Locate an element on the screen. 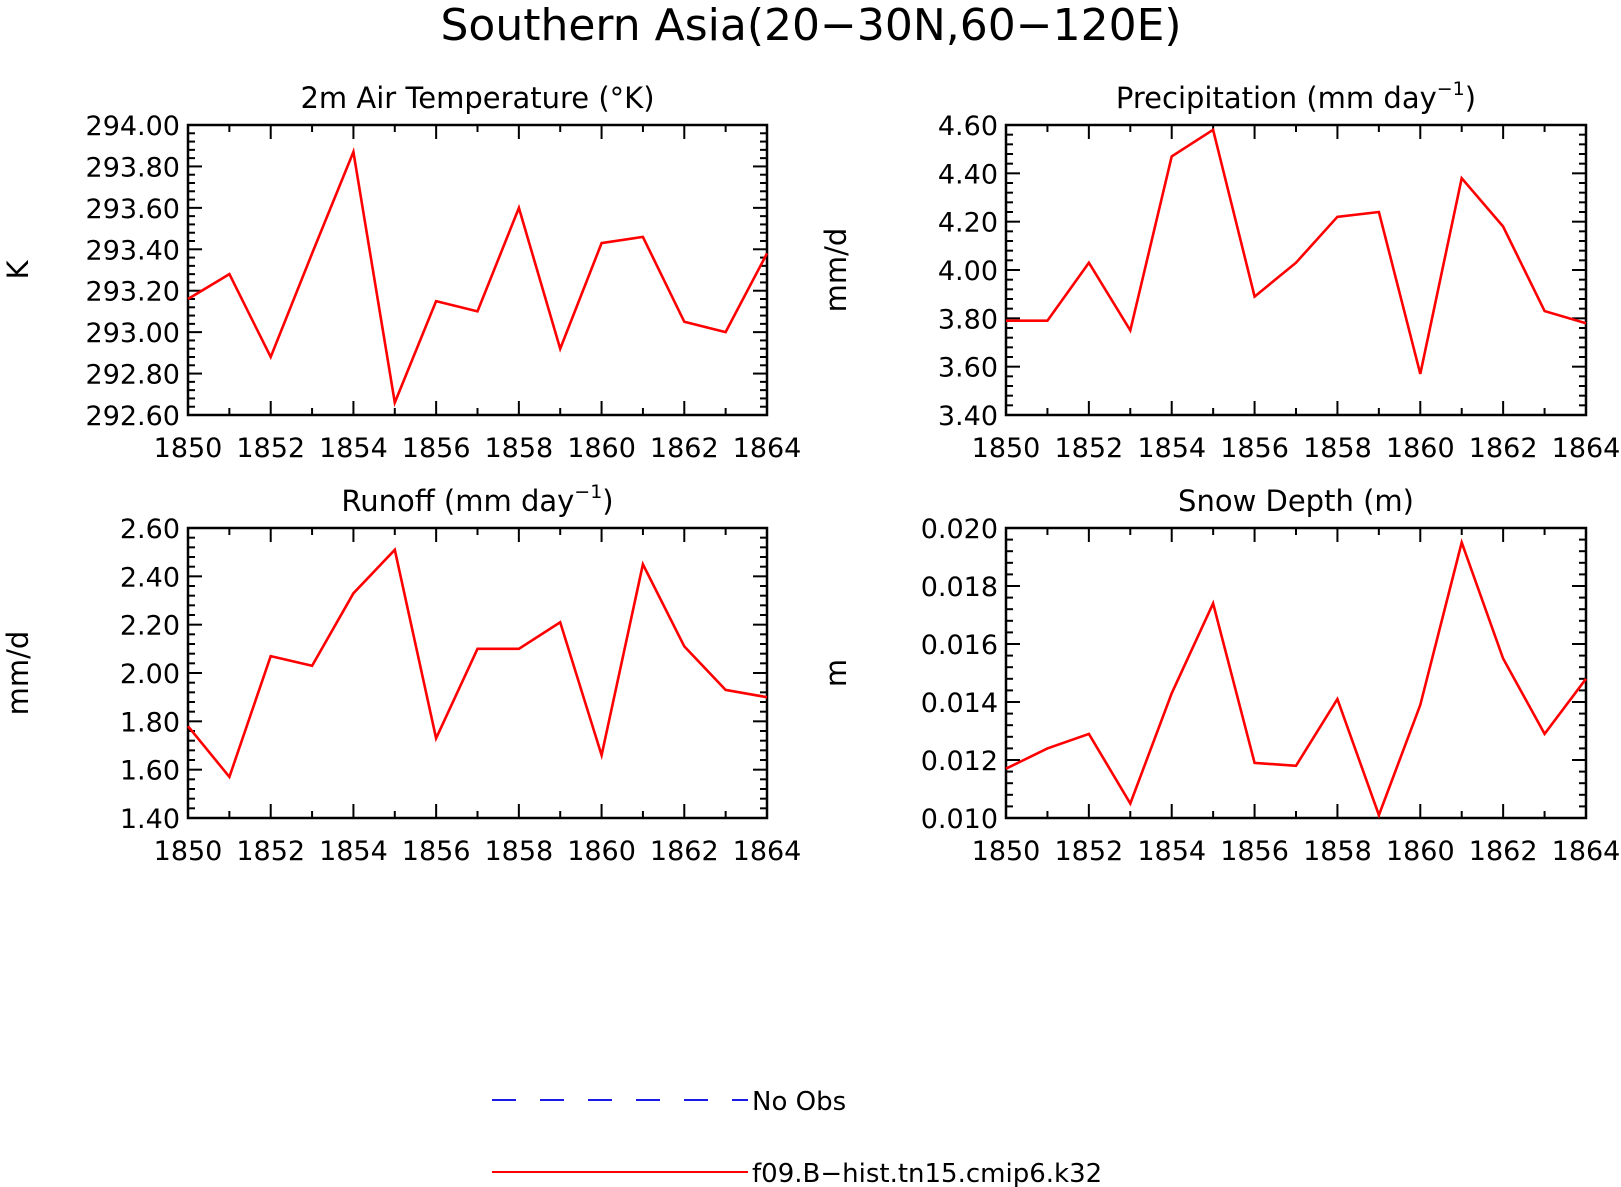  legend-label-model: f09.B−hist.tn15.cmip6.k32 is located at coordinates (927, 1173).